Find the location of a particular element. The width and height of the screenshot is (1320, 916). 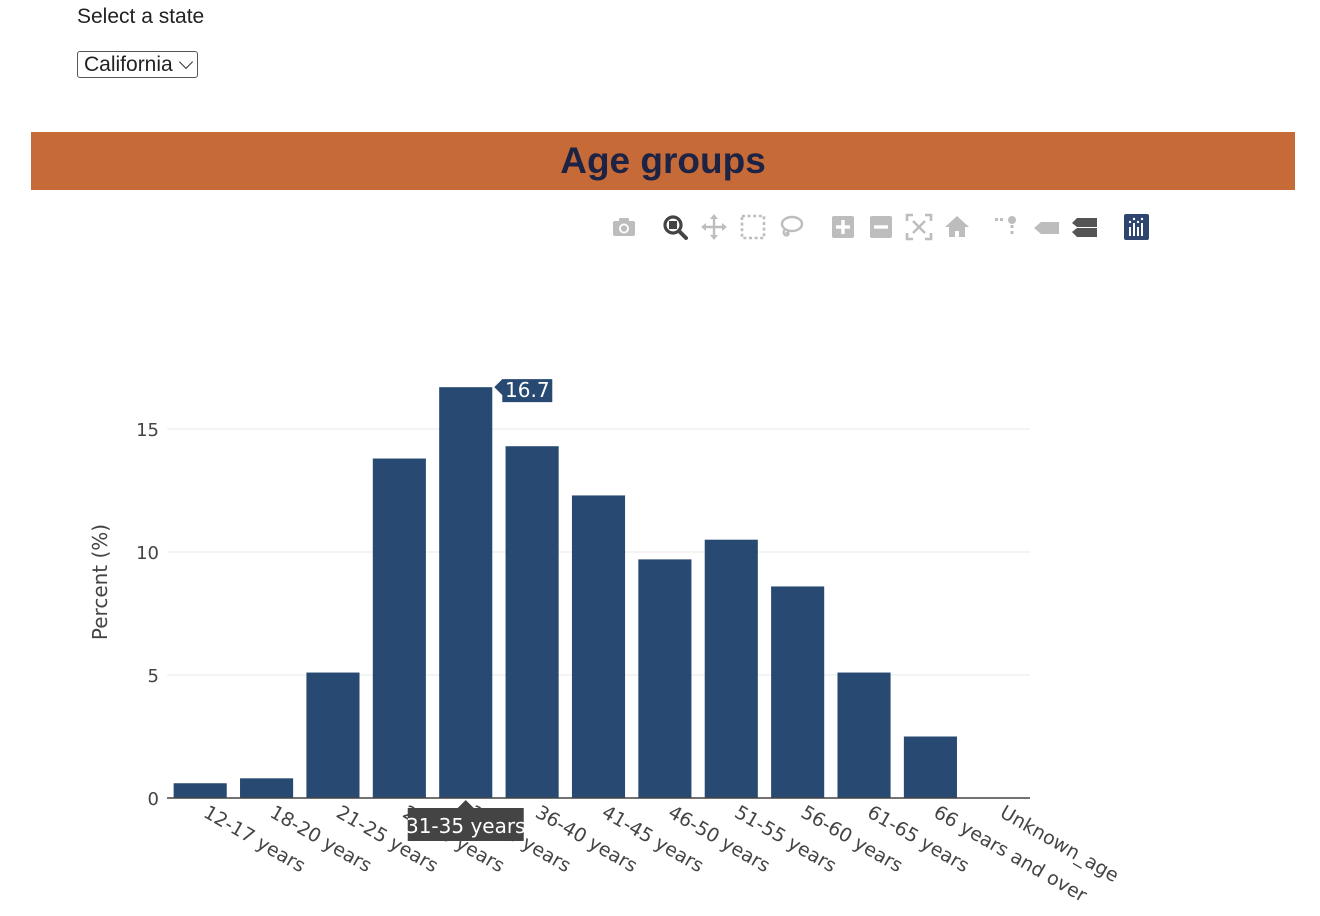

spike-lines-icon is located at coordinates (1005, 225).